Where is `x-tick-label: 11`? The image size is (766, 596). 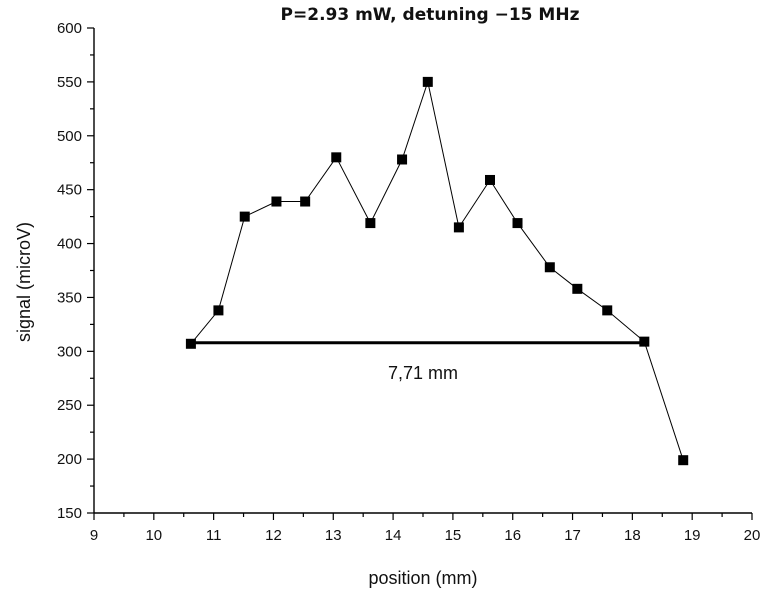 x-tick-label: 11 is located at coordinates (214, 535).